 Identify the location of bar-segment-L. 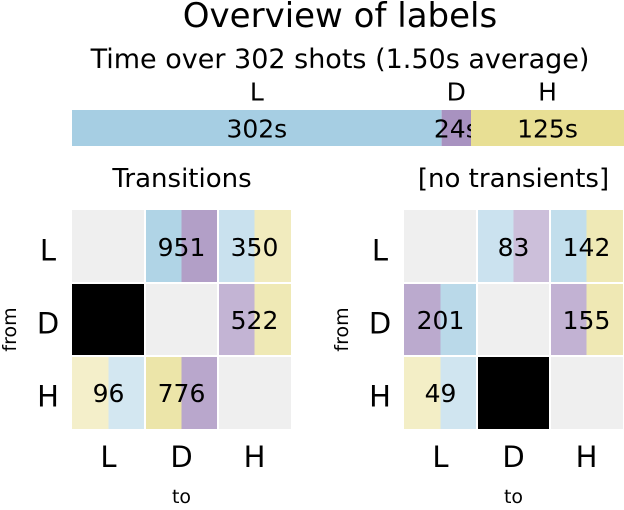
(257, 128).